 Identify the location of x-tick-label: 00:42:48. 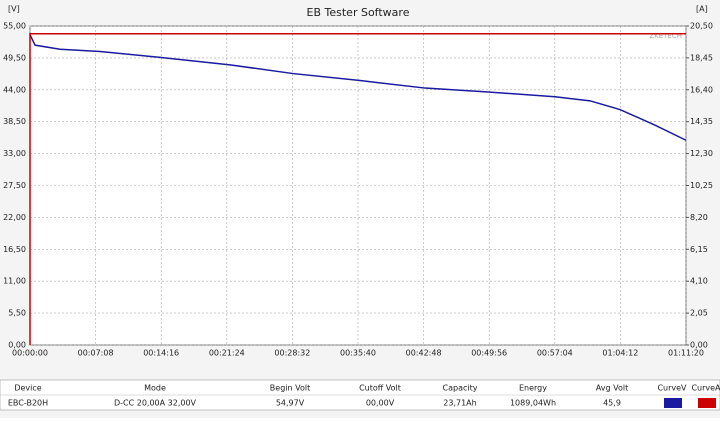
(424, 353).